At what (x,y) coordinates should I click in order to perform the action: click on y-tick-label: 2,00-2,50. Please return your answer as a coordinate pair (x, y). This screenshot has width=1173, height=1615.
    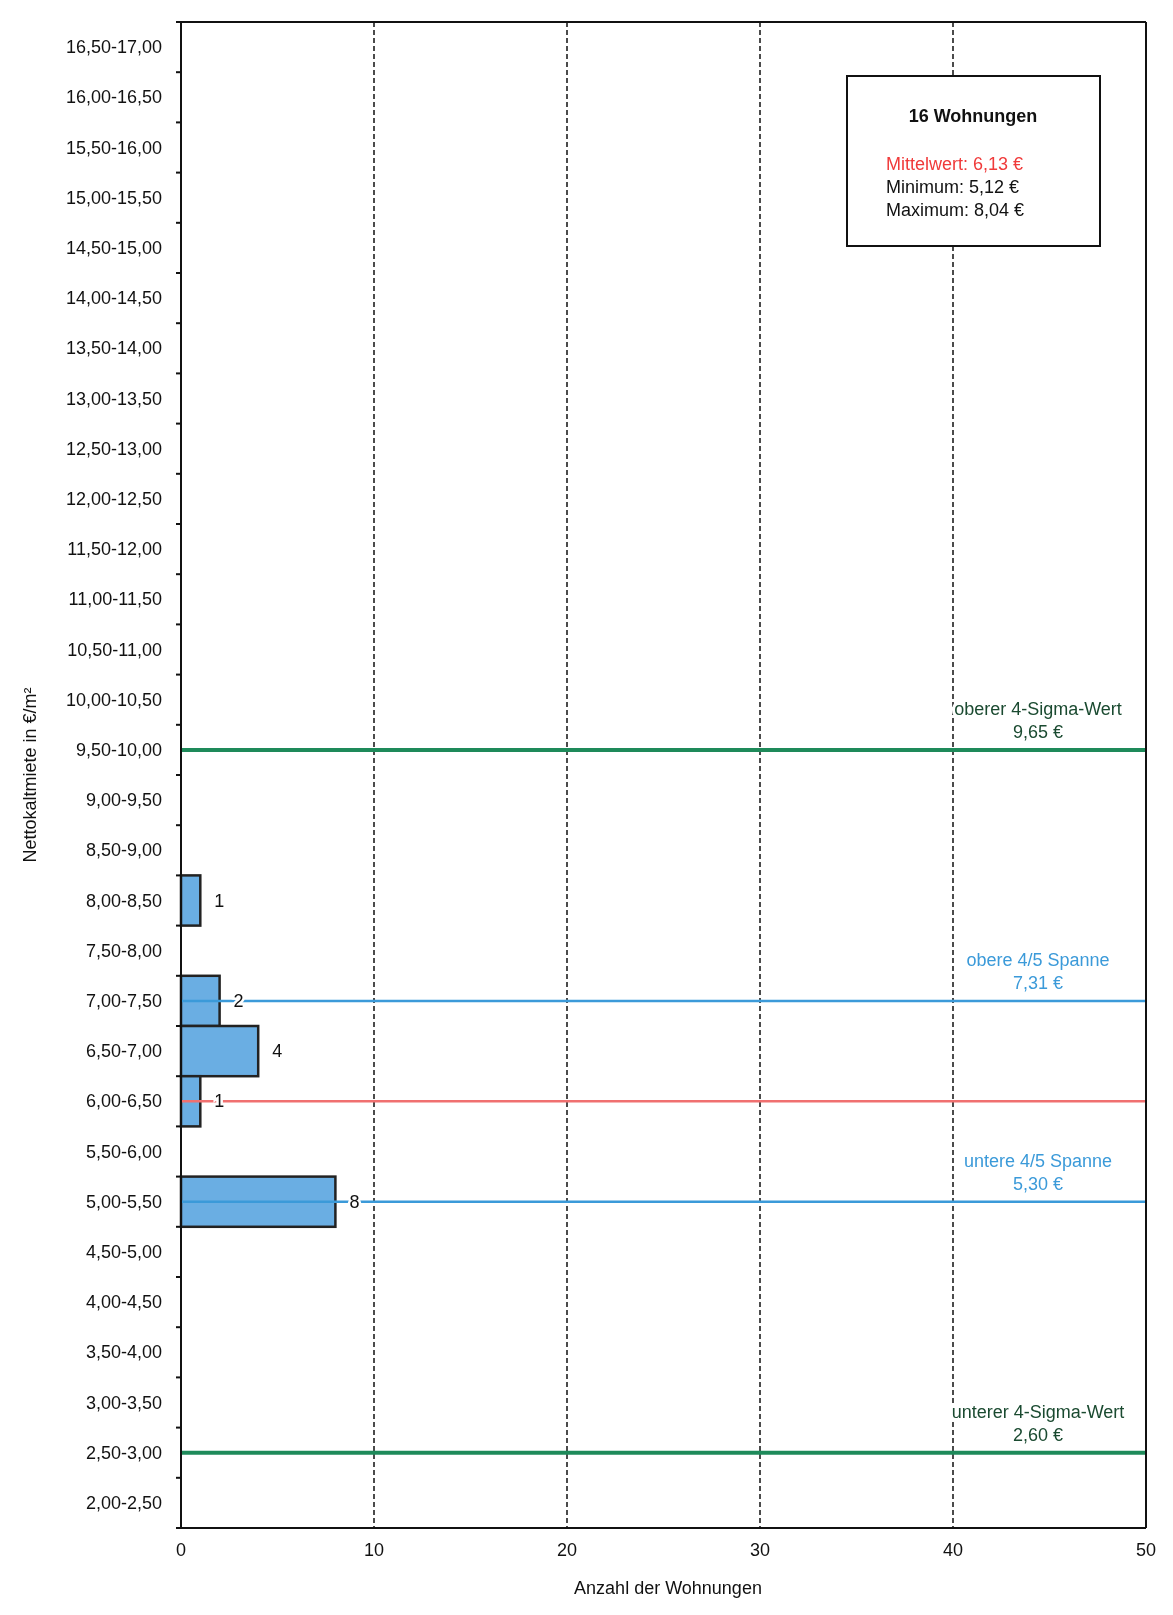
    Looking at the image, I should click on (123, 1502).